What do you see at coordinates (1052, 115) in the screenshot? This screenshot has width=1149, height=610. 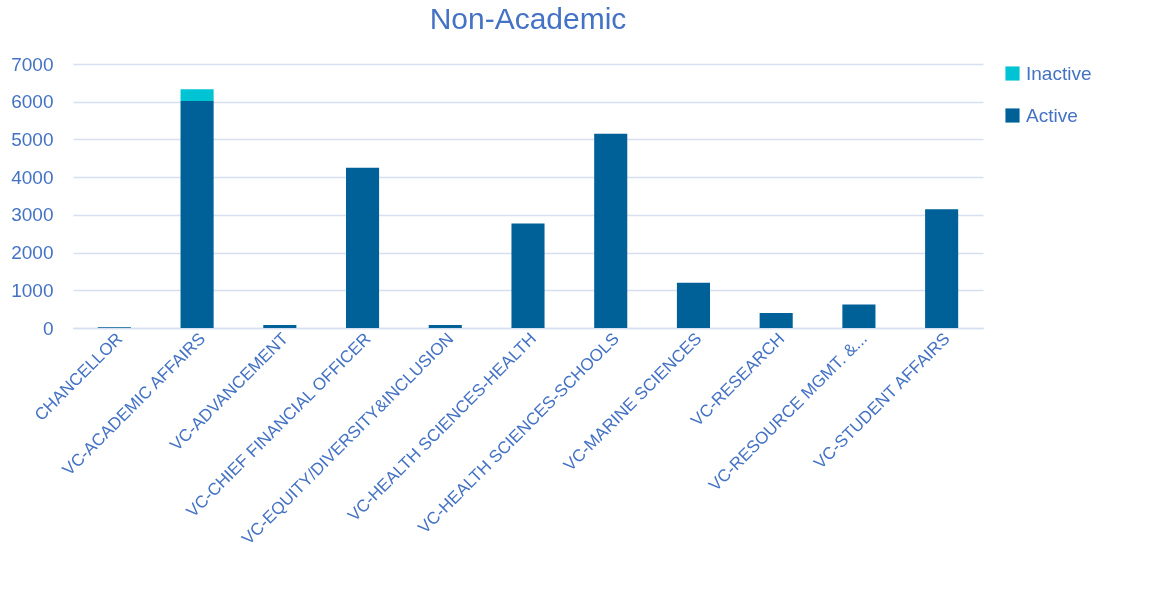 I see `legend-label: Active` at bounding box center [1052, 115].